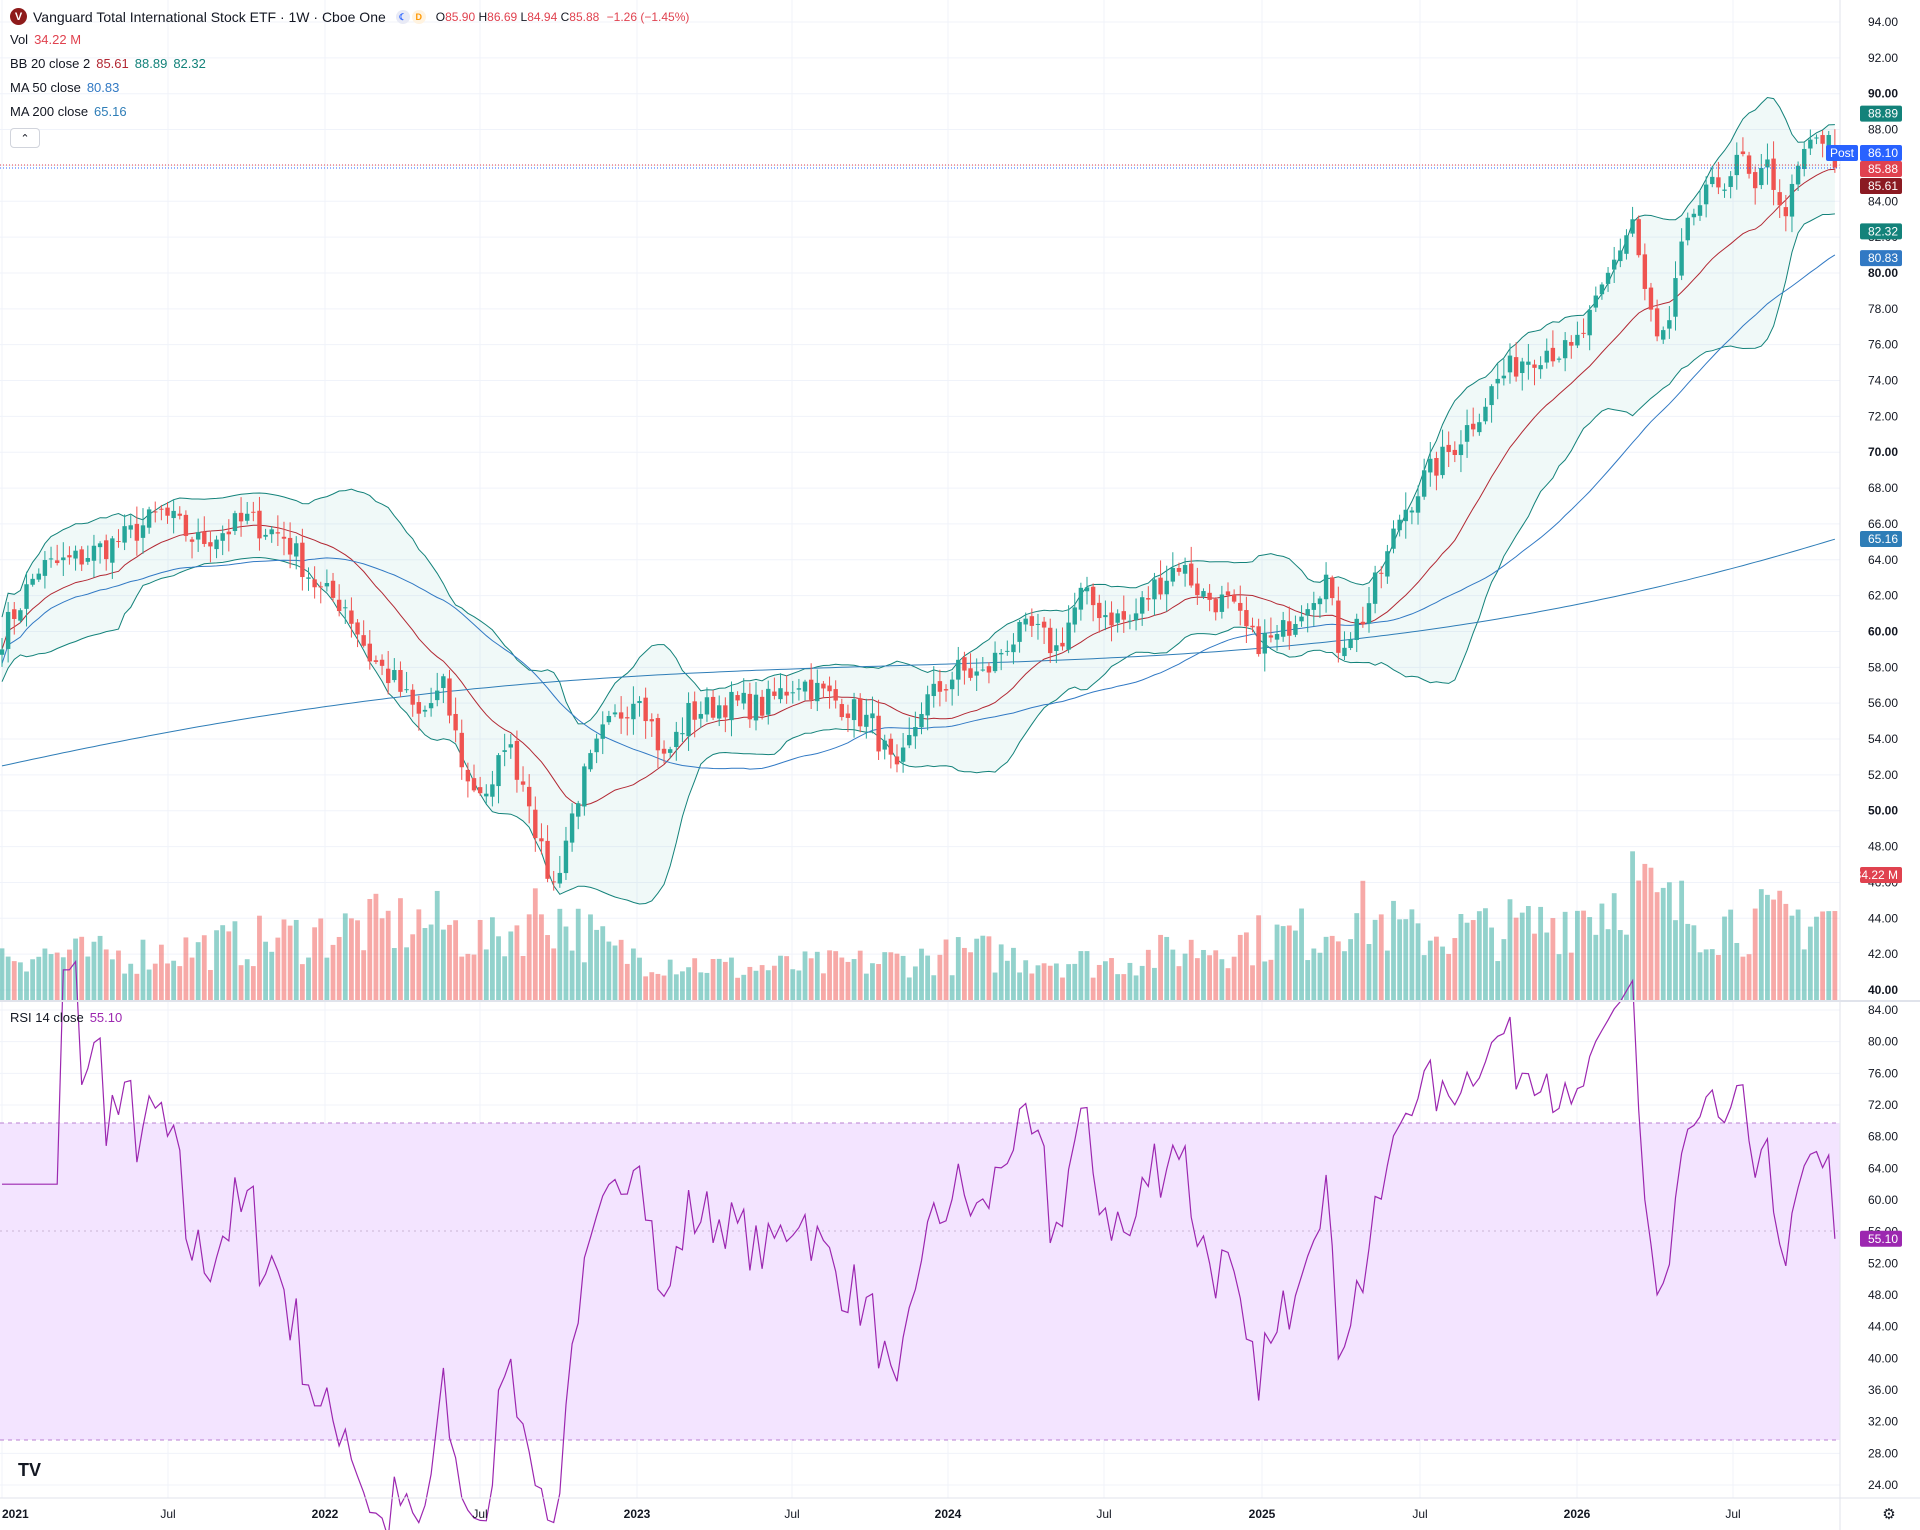 The image size is (1920, 1530). I want to click on price-tick-label: 84.00, so click(1883, 201).